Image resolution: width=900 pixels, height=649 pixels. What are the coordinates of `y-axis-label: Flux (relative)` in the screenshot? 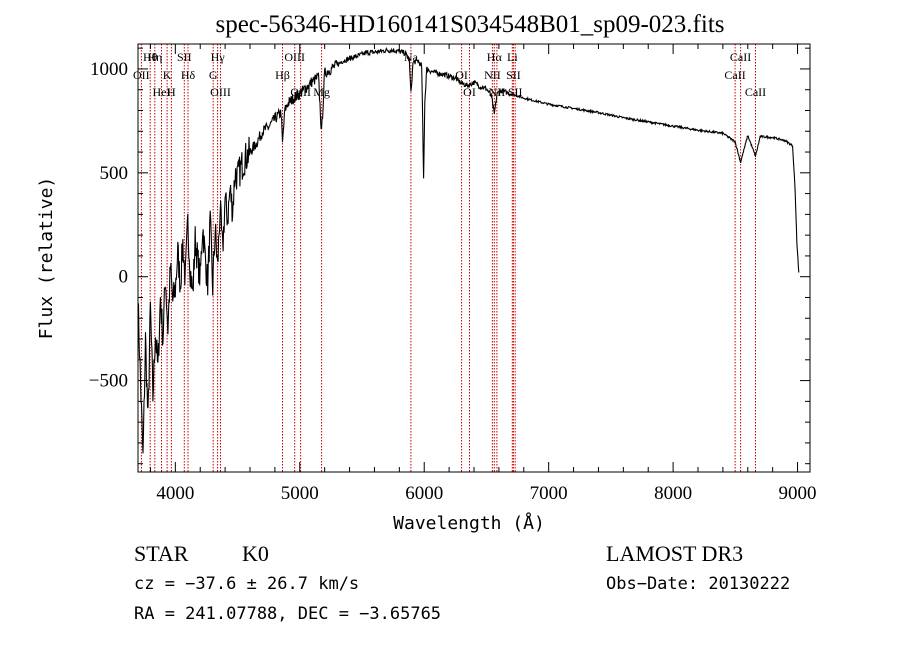 It's located at (46, 258).